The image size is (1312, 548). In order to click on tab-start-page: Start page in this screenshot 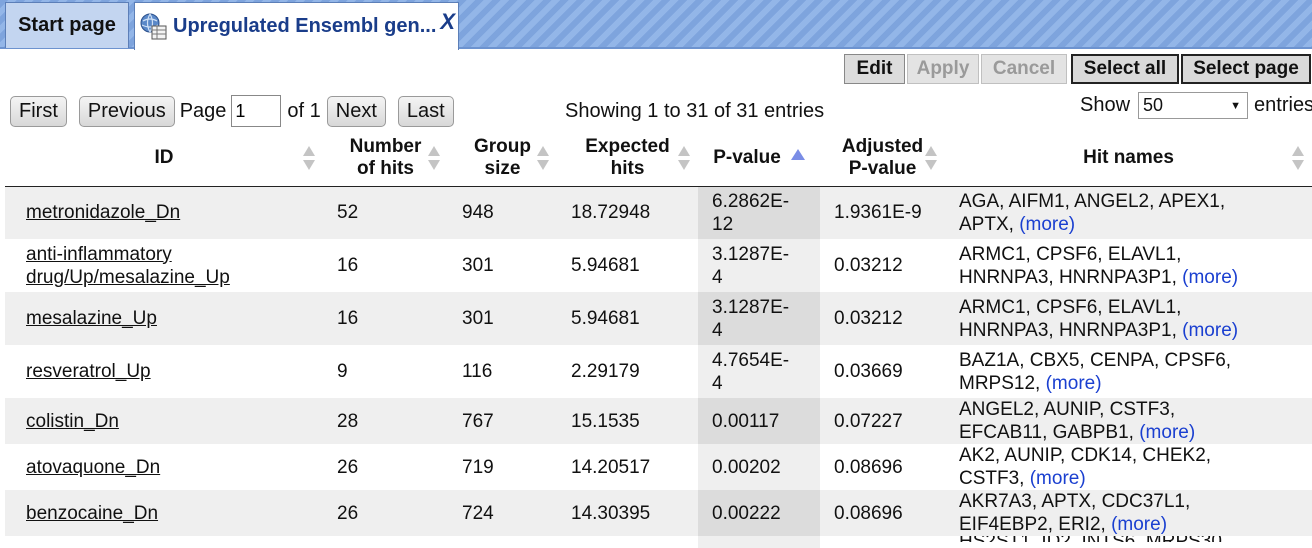, I will do `click(67, 25)`.